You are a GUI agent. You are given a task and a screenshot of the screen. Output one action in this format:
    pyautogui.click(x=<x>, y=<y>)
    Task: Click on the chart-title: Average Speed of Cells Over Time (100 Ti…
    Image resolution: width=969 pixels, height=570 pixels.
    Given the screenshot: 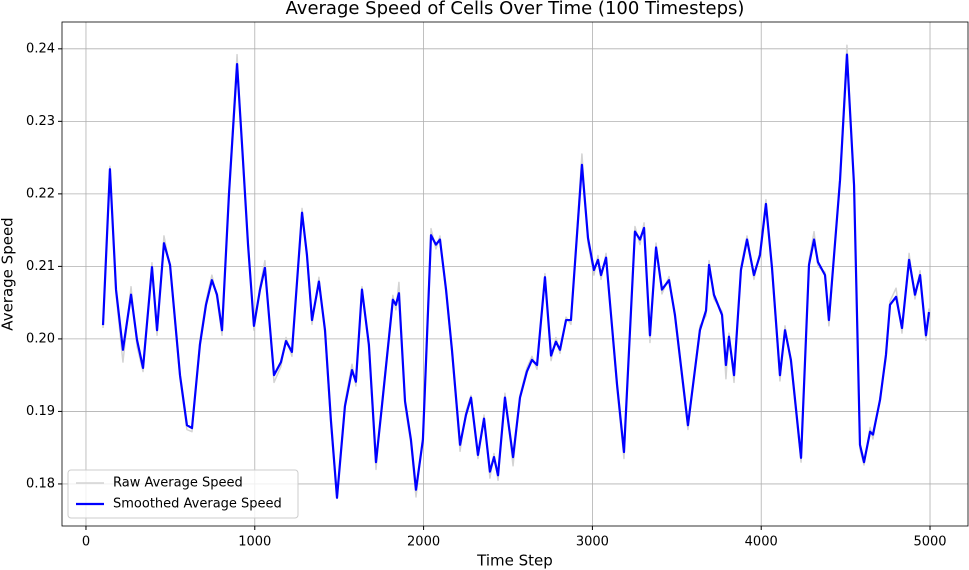 What is the action you would take?
    pyautogui.click(x=515, y=9)
    